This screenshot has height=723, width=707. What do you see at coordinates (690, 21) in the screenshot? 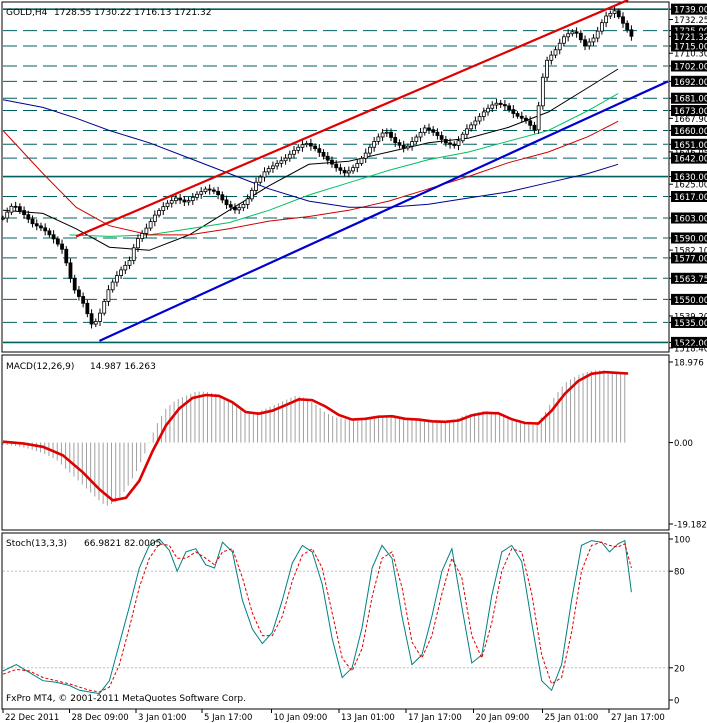
I see `price-label-1: 1732.25` at bounding box center [690, 21].